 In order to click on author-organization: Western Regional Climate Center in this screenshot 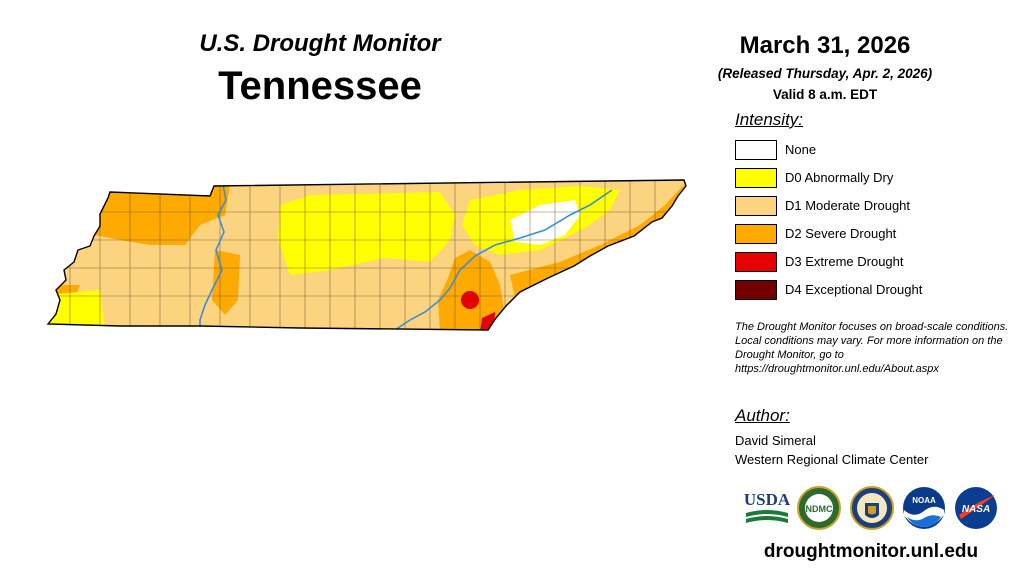, I will do `click(832, 459)`.